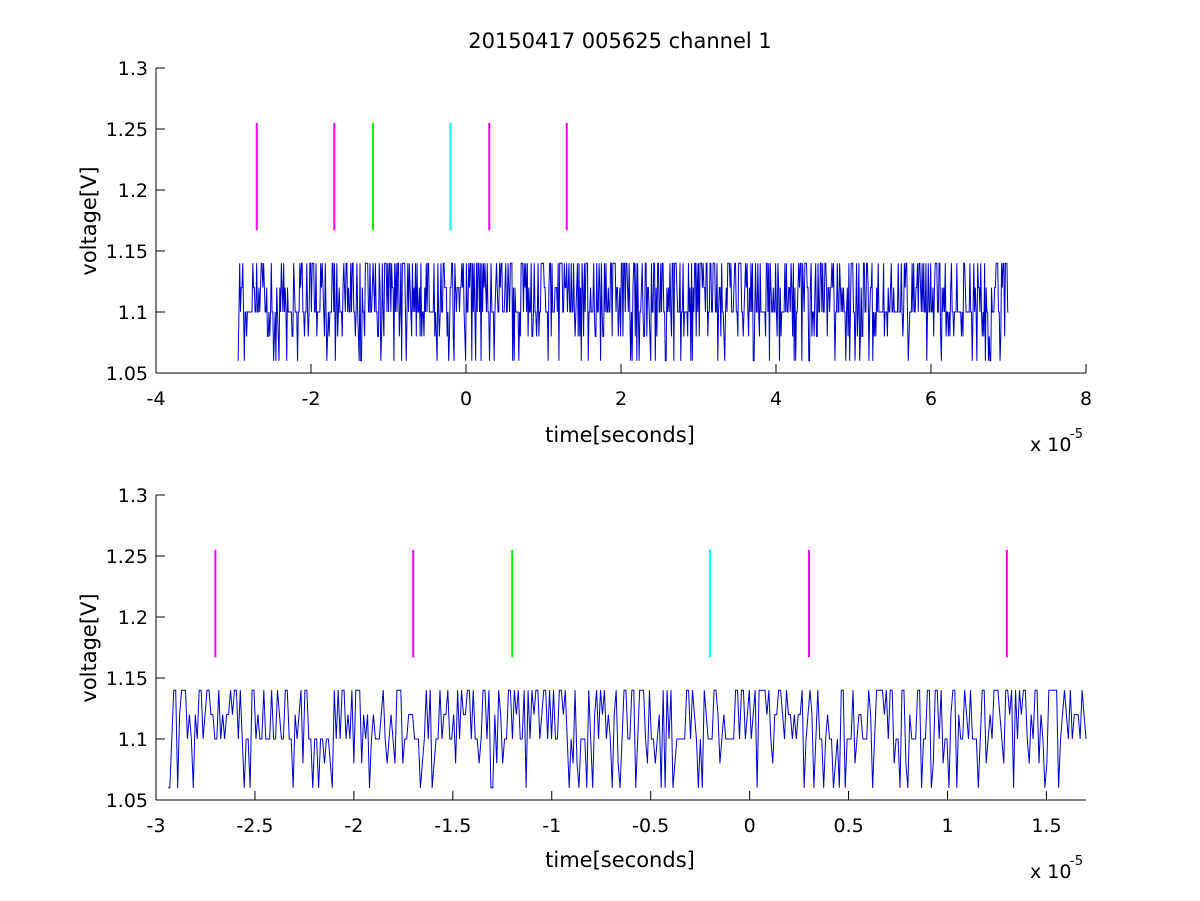 This screenshot has width=1200, height=901. What do you see at coordinates (931, 399) in the screenshot?
I see `x-tick-label: 6` at bounding box center [931, 399].